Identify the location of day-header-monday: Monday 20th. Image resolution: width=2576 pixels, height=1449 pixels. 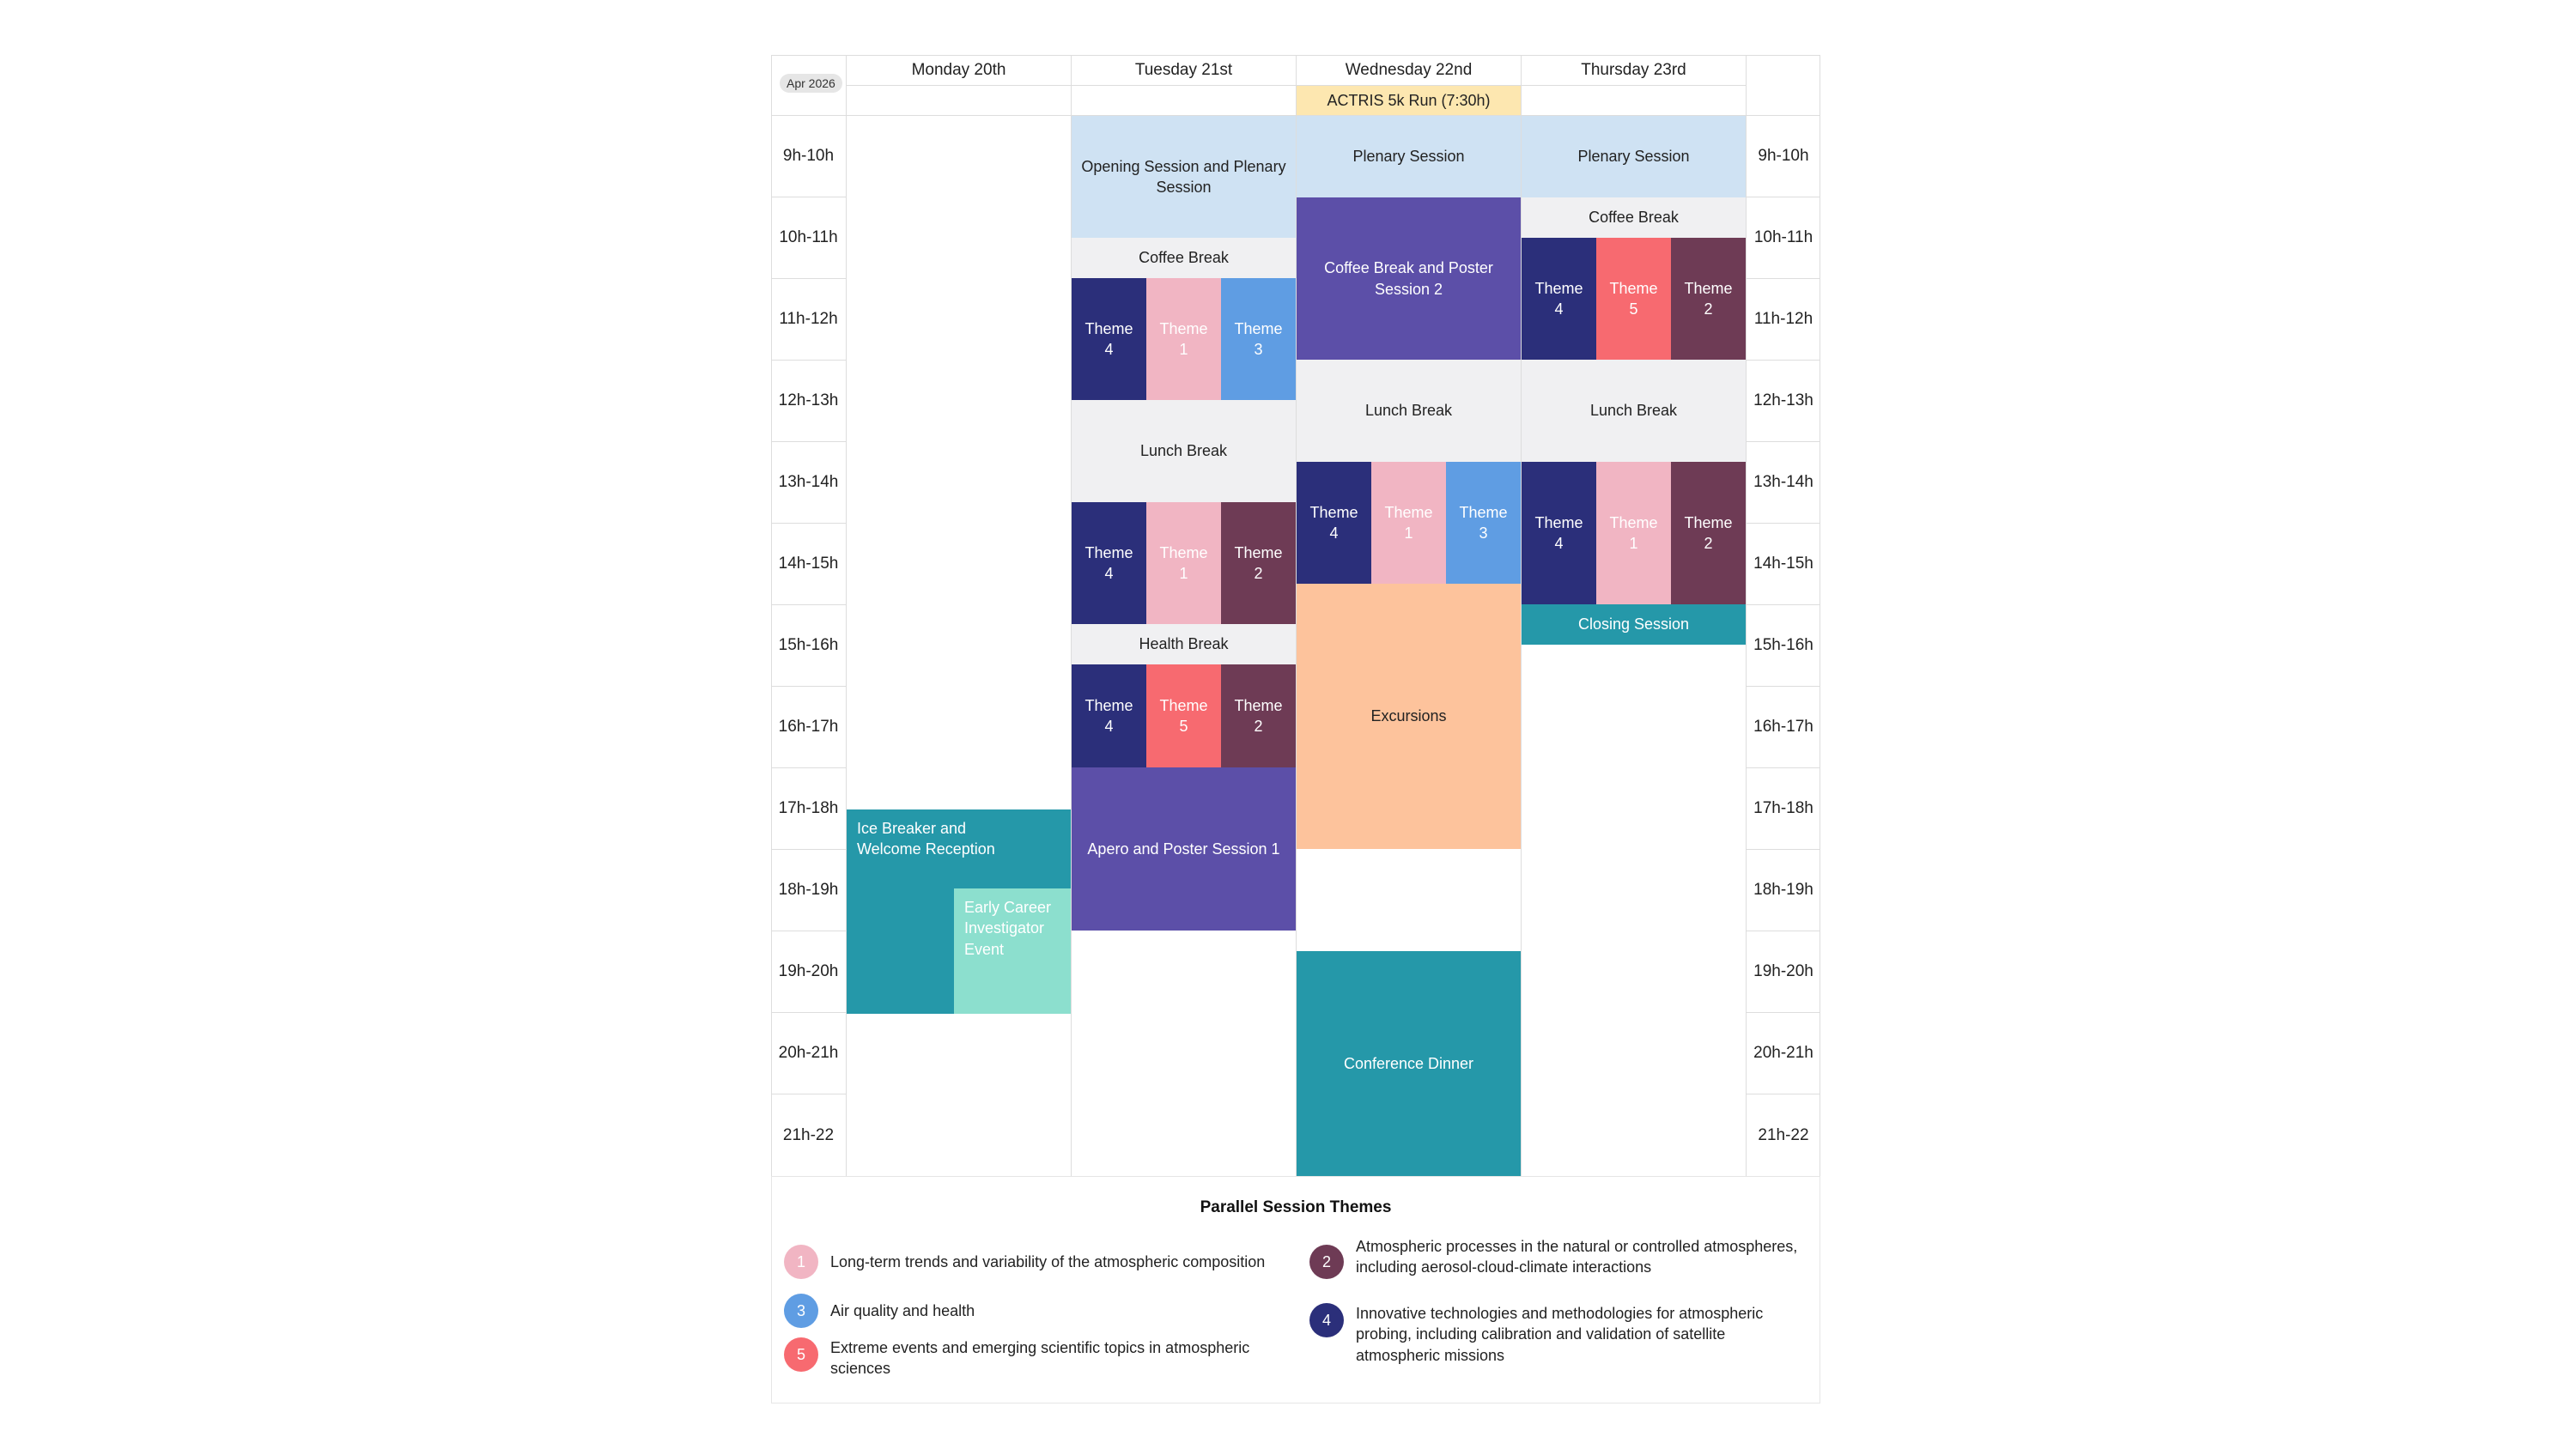
(959, 70).